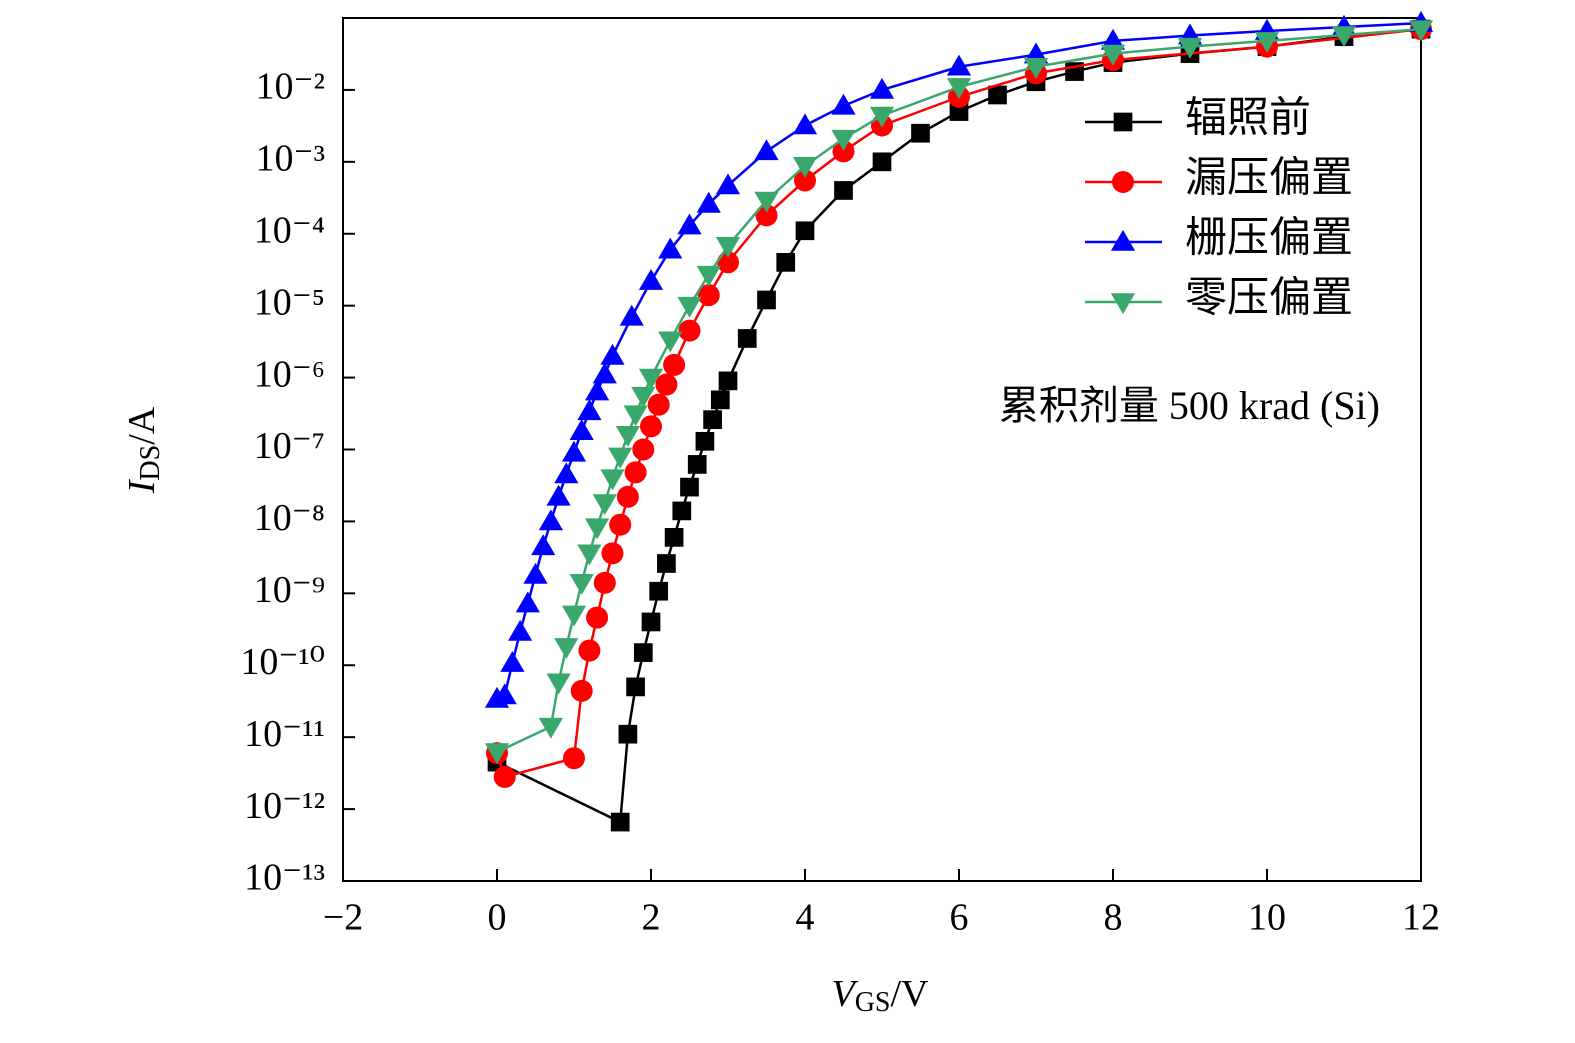 The height and width of the screenshot is (1043, 1575). I want to click on x-tick-label: 10, so click(1267, 918).